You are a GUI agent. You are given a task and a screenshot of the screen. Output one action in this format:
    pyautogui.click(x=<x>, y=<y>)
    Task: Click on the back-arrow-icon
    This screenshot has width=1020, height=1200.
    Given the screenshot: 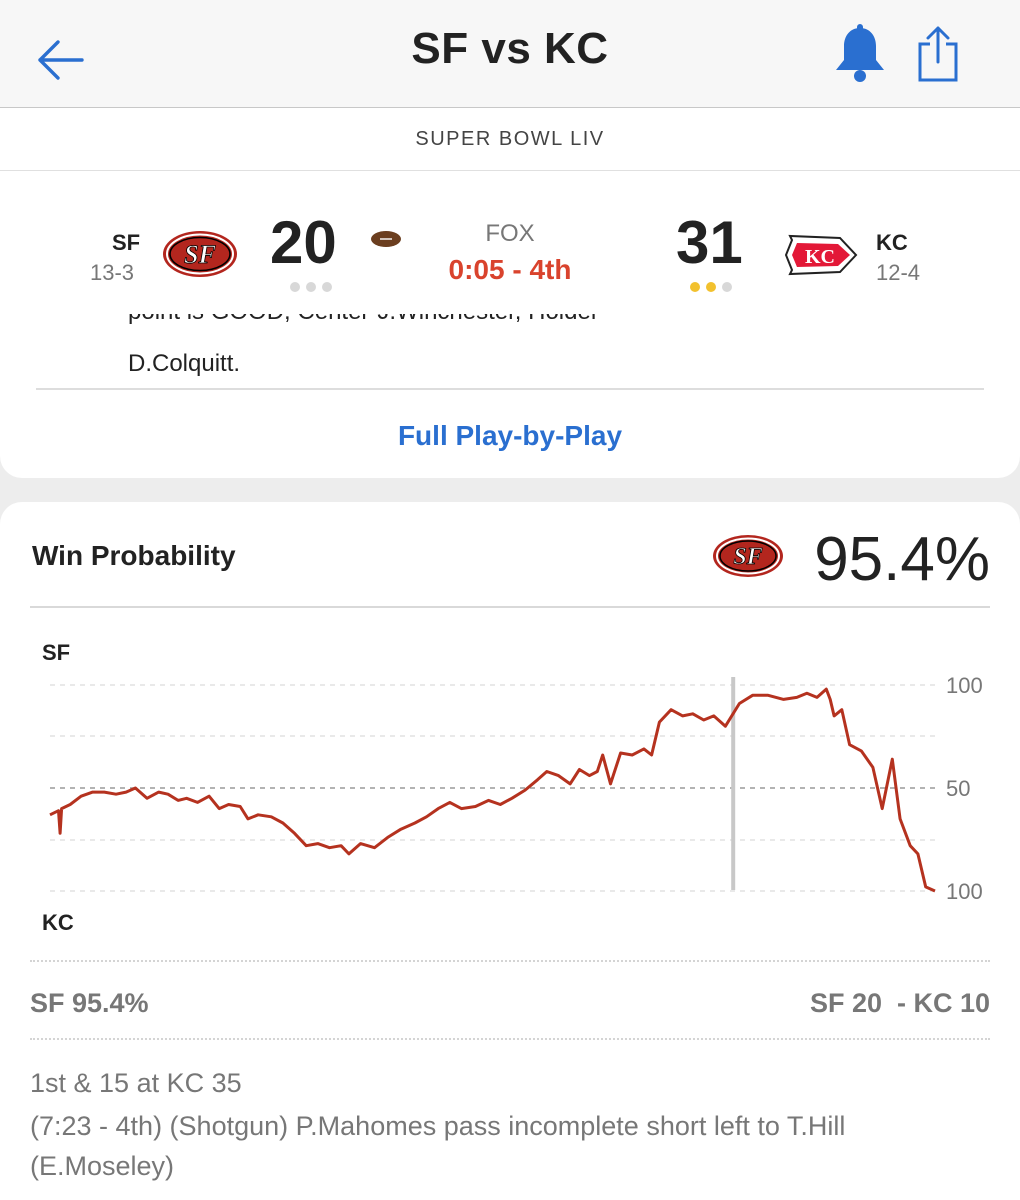 What is the action you would take?
    pyautogui.click(x=60, y=60)
    